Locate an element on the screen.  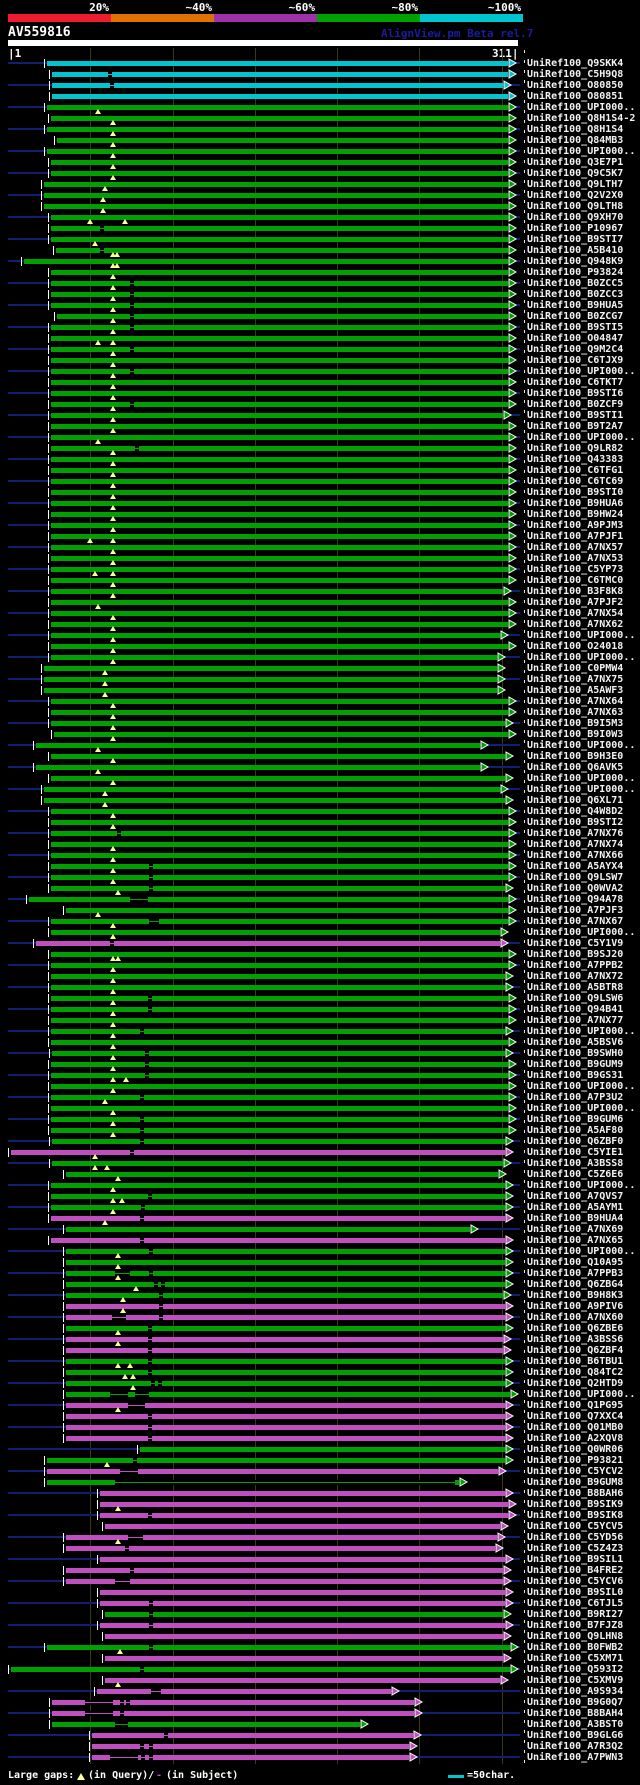
hit-label: UniRef100_B9SWH0 is located at coordinates (575, 1053).